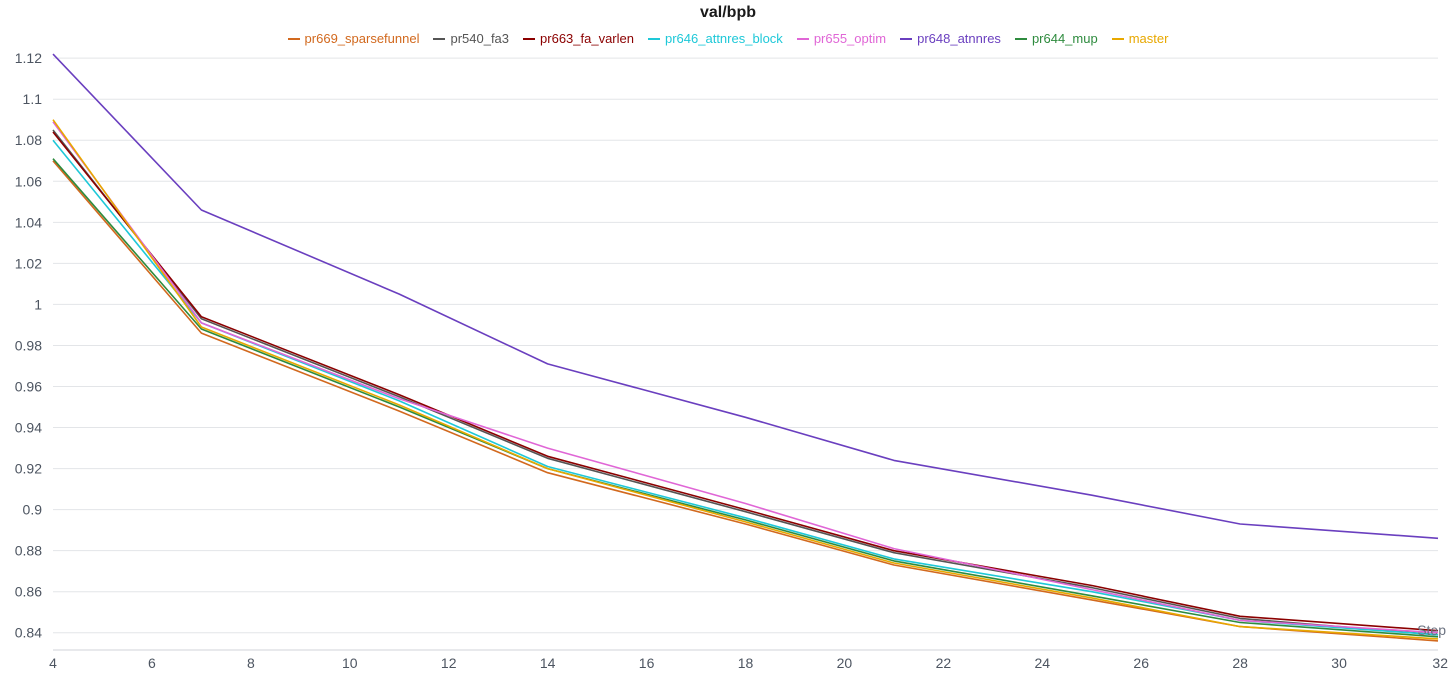 The width and height of the screenshot is (1456, 677). What do you see at coordinates (28, 263) in the screenshot?
I see `y-tick-label: 1.02` at bounding box center [28, 263].